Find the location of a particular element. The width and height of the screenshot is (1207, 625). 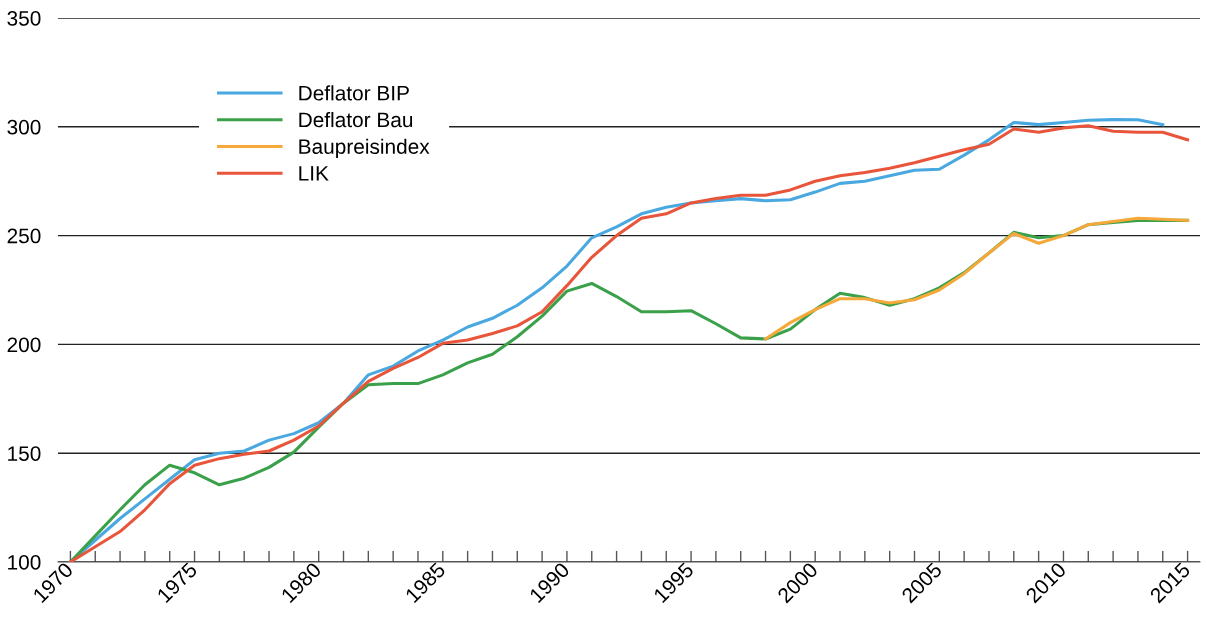

y-tick-label: 150 is located at coordinates (24, 453).